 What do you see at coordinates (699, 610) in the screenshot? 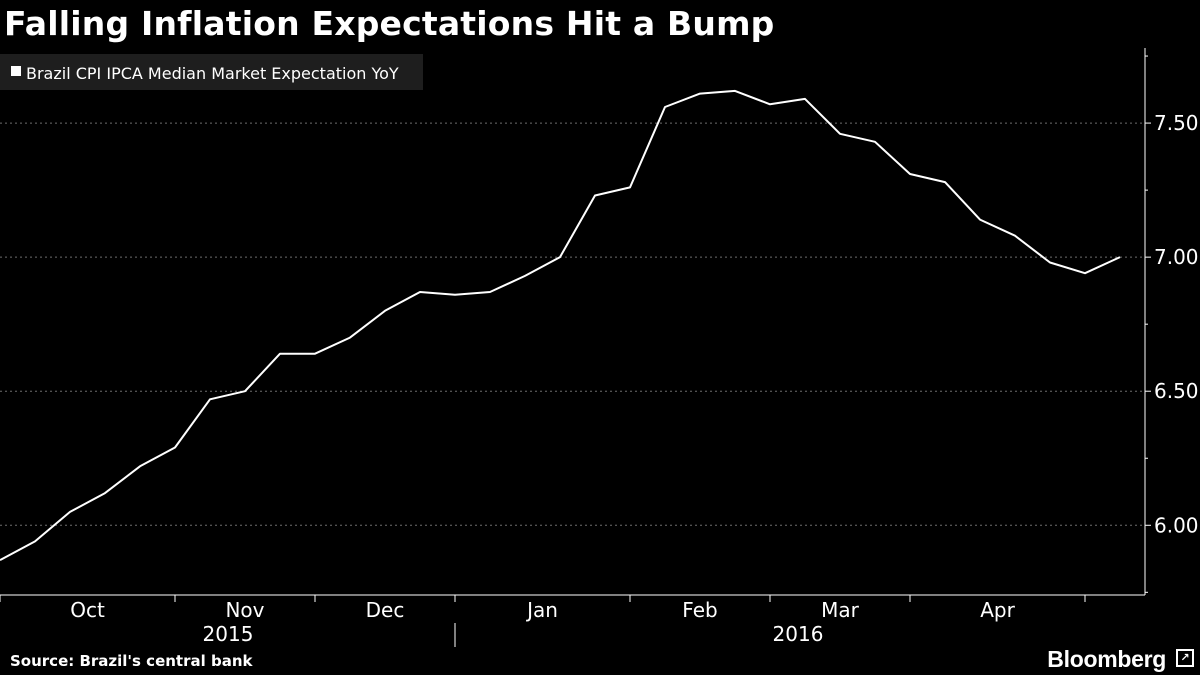
I see `x-month-label: Feb` at bounding box center [699, 610].